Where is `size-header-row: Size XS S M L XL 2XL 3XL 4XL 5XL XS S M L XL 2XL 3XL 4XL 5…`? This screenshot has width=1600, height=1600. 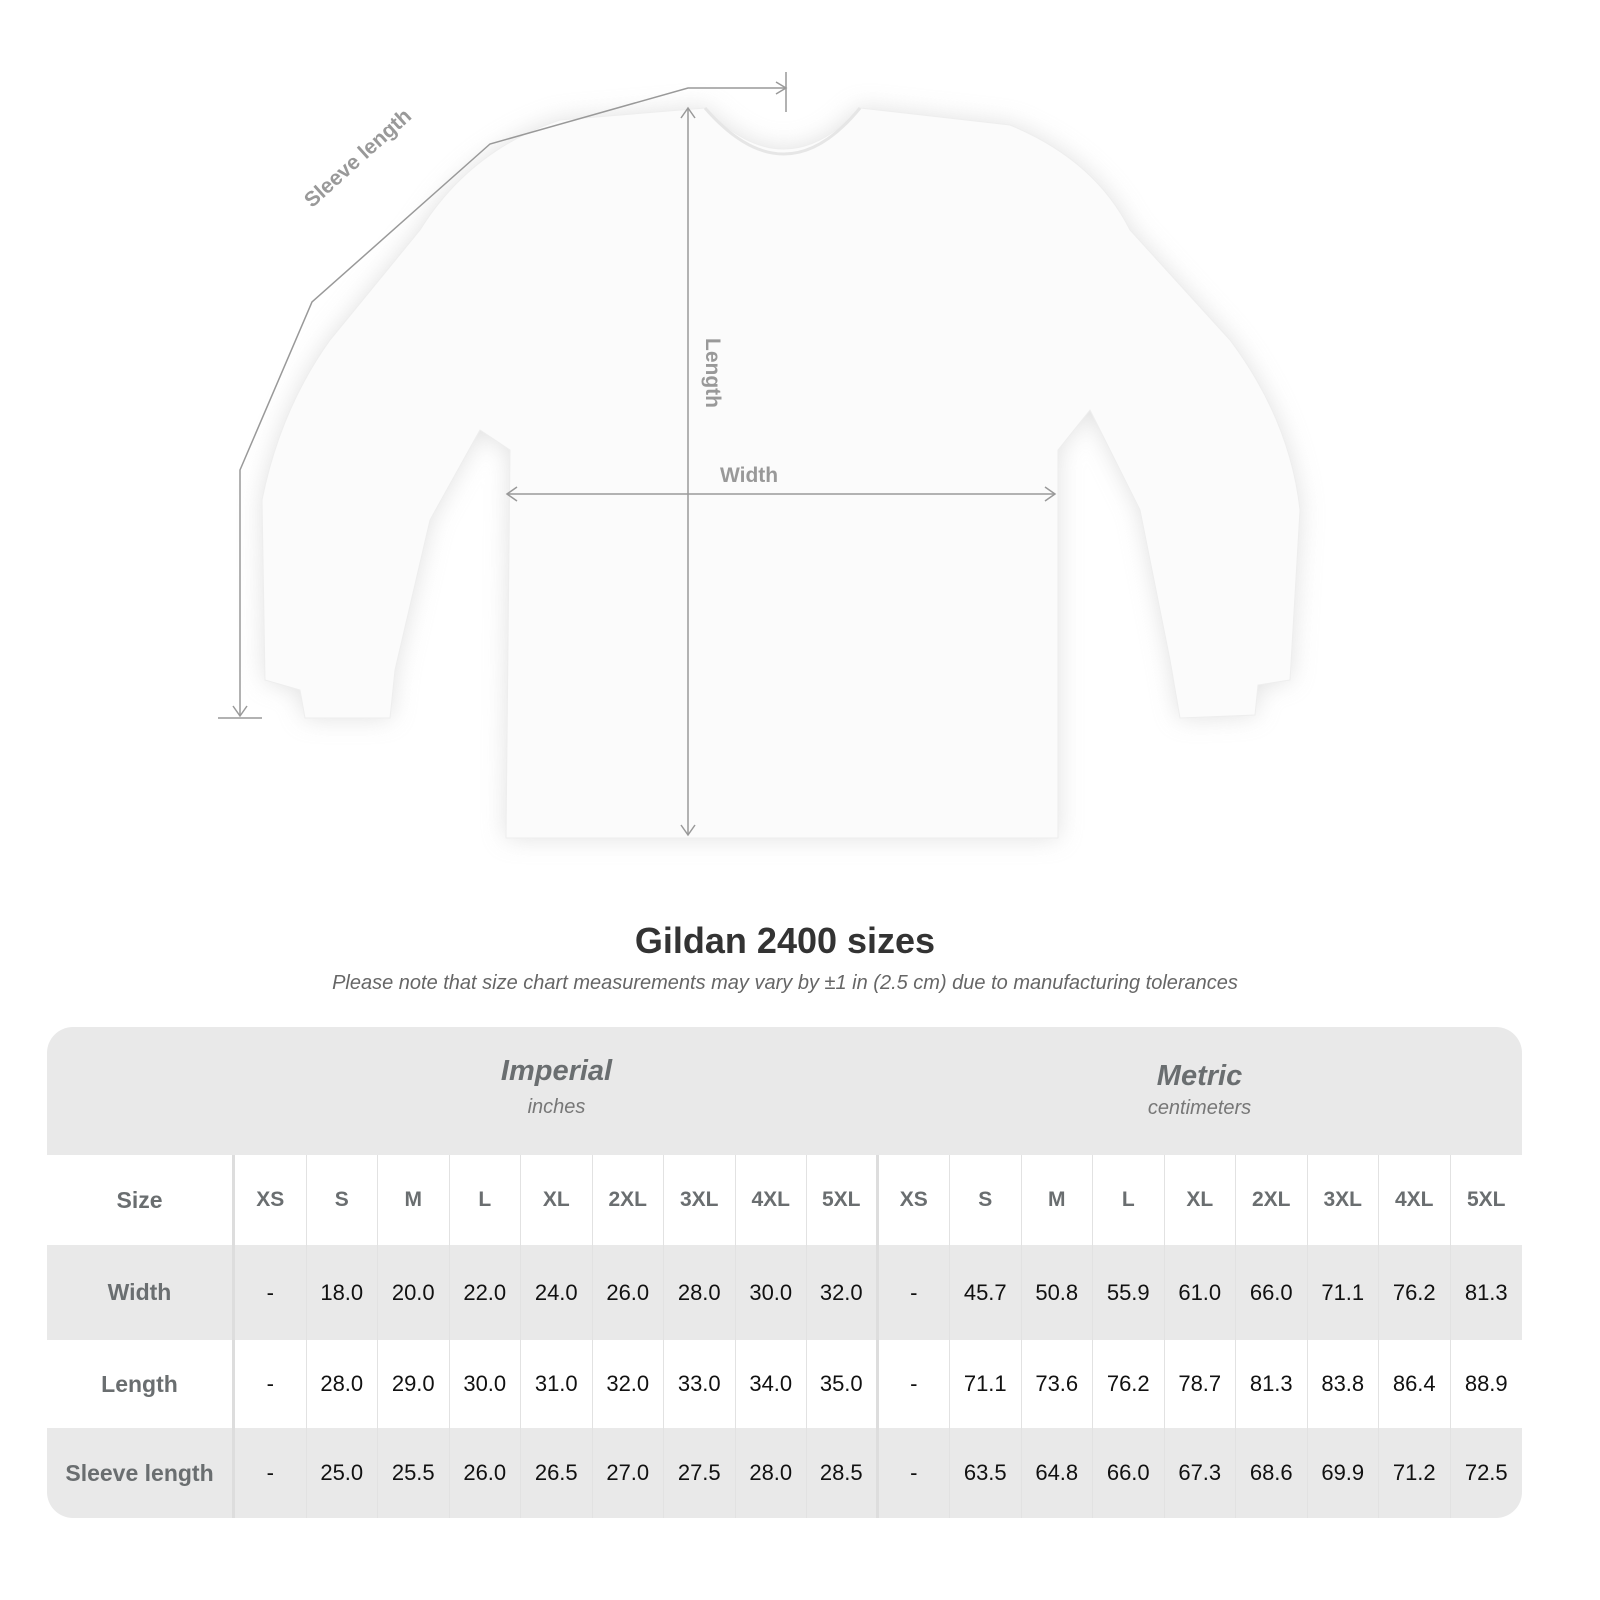 size-header-row: Size XS S M L XL 2XL 3XL 4XL 5XL XS S M L XL 2XL 3XL 4XL 5… is located at coordinates (784, 1200).